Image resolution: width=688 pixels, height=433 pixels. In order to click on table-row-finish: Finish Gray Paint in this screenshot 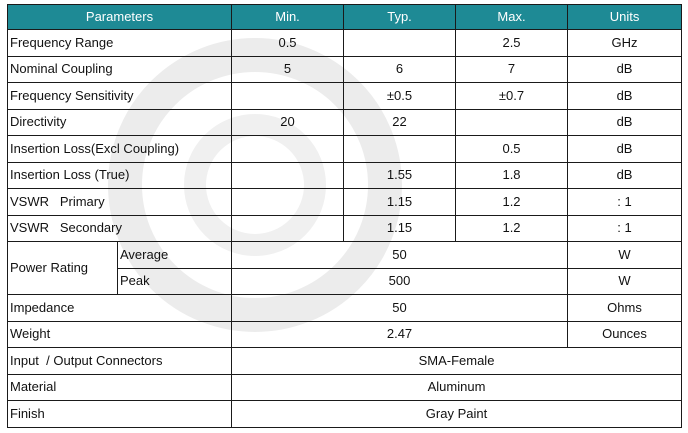, I will do `click(344, 414)`.